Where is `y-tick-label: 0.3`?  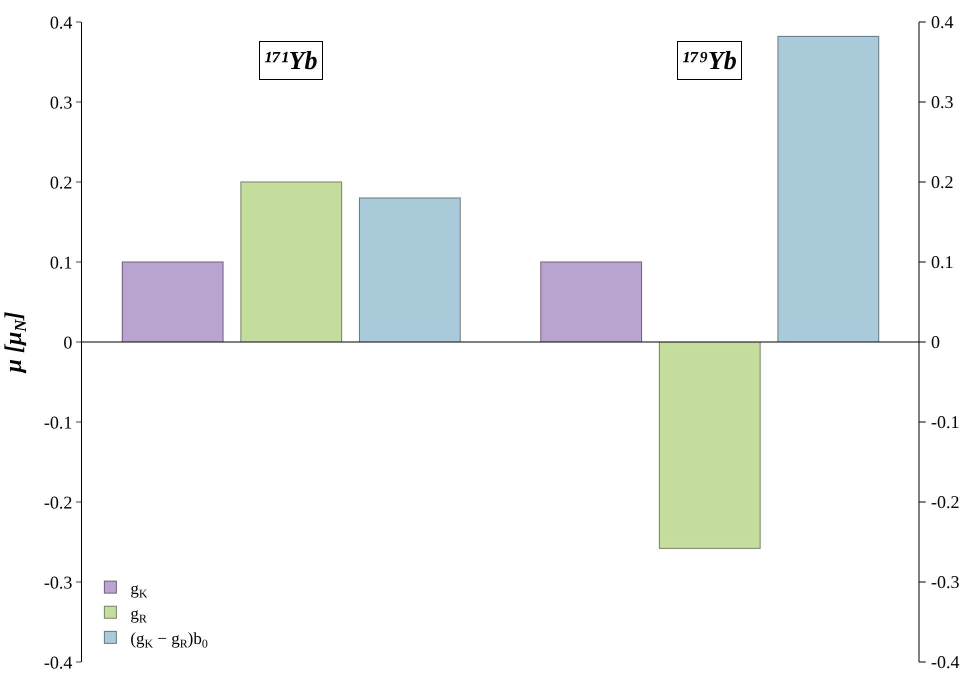 y-tick-label: 0.3 is located at coordinates (61, 102).